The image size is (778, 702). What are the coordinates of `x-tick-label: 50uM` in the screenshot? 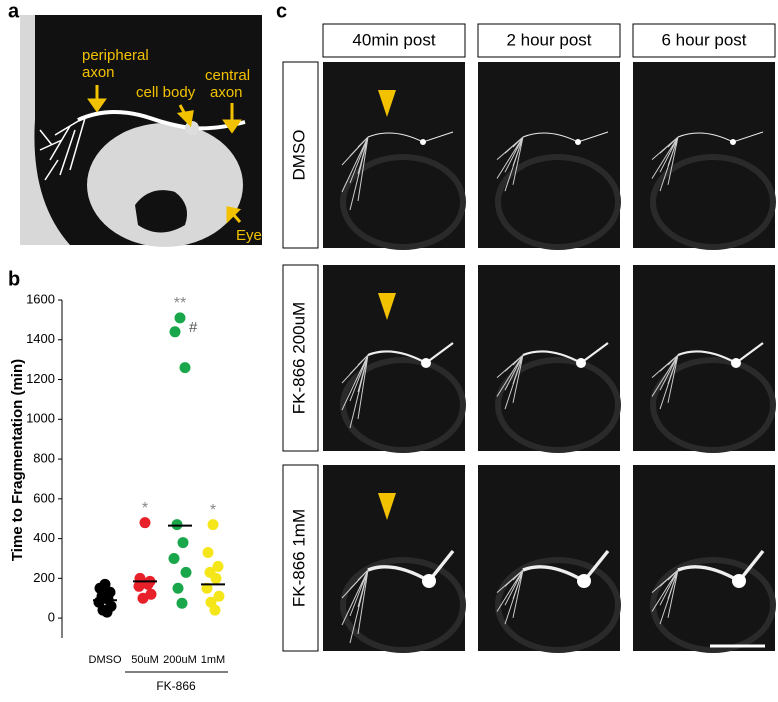 It's located at (145, 660).